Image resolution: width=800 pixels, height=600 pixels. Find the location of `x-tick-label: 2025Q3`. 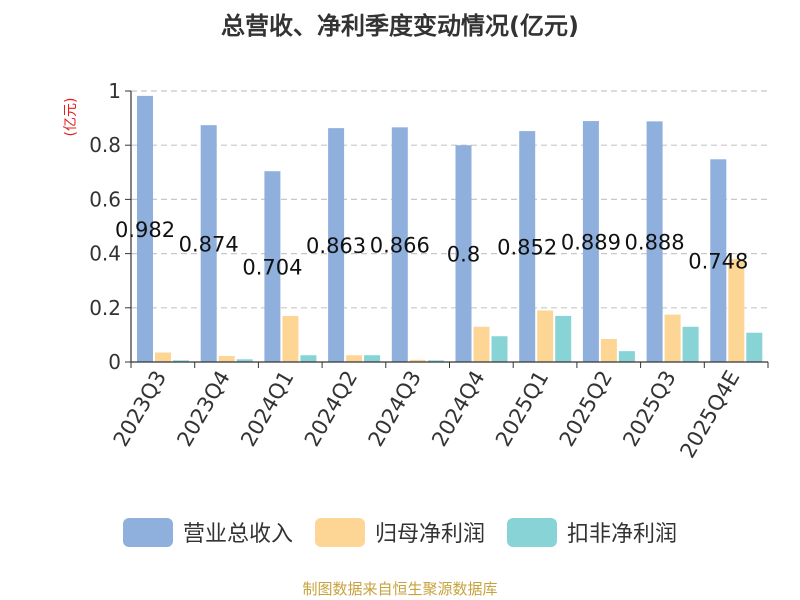

x-tick-label: 2025Q3 is located at coordinates (649, 409).